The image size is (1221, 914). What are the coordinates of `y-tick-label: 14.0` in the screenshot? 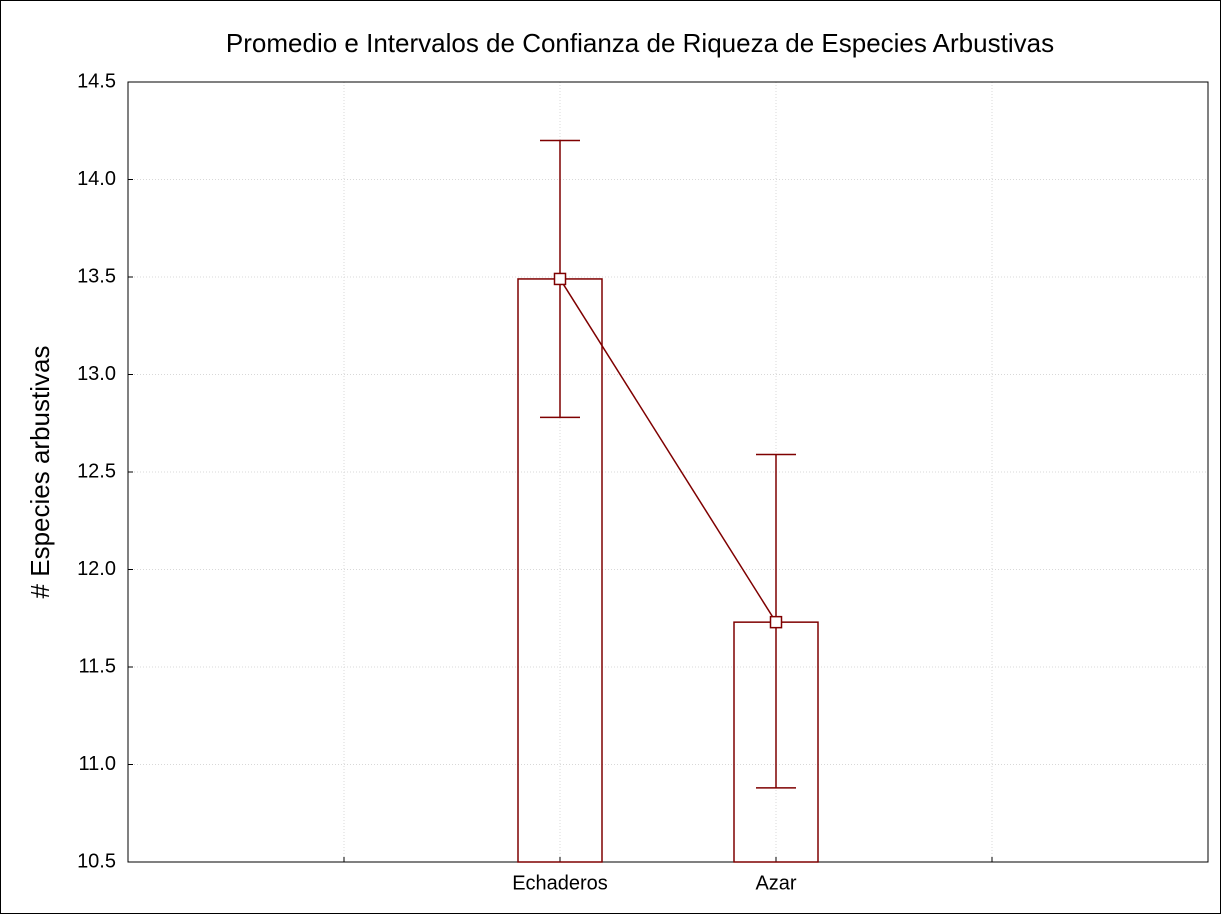 It's located at (96, 179).